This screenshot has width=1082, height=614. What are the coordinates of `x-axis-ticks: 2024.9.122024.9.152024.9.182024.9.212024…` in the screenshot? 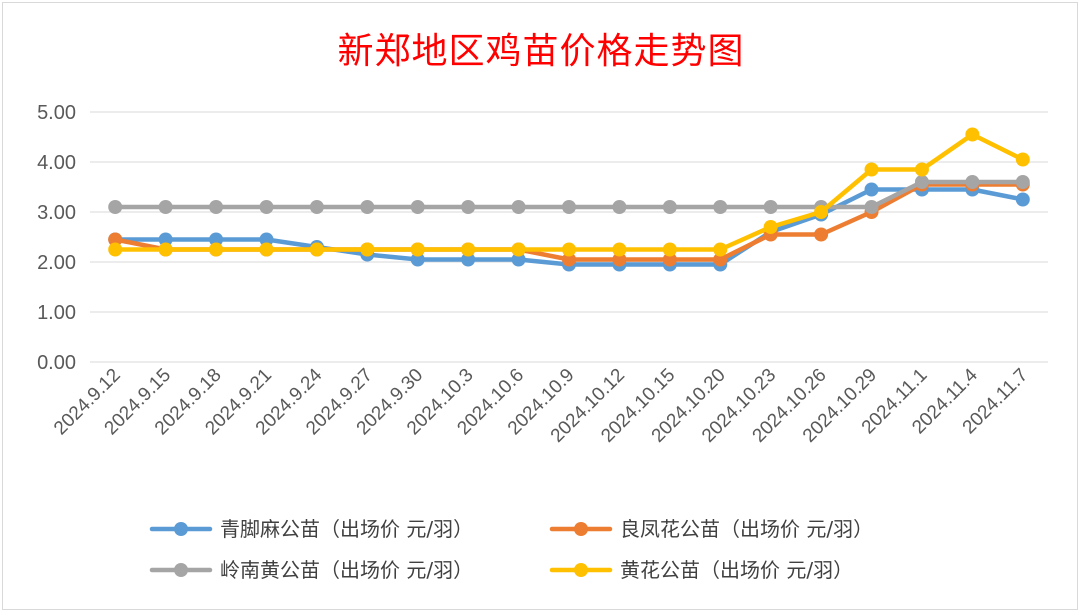 It's located at (541, 405).